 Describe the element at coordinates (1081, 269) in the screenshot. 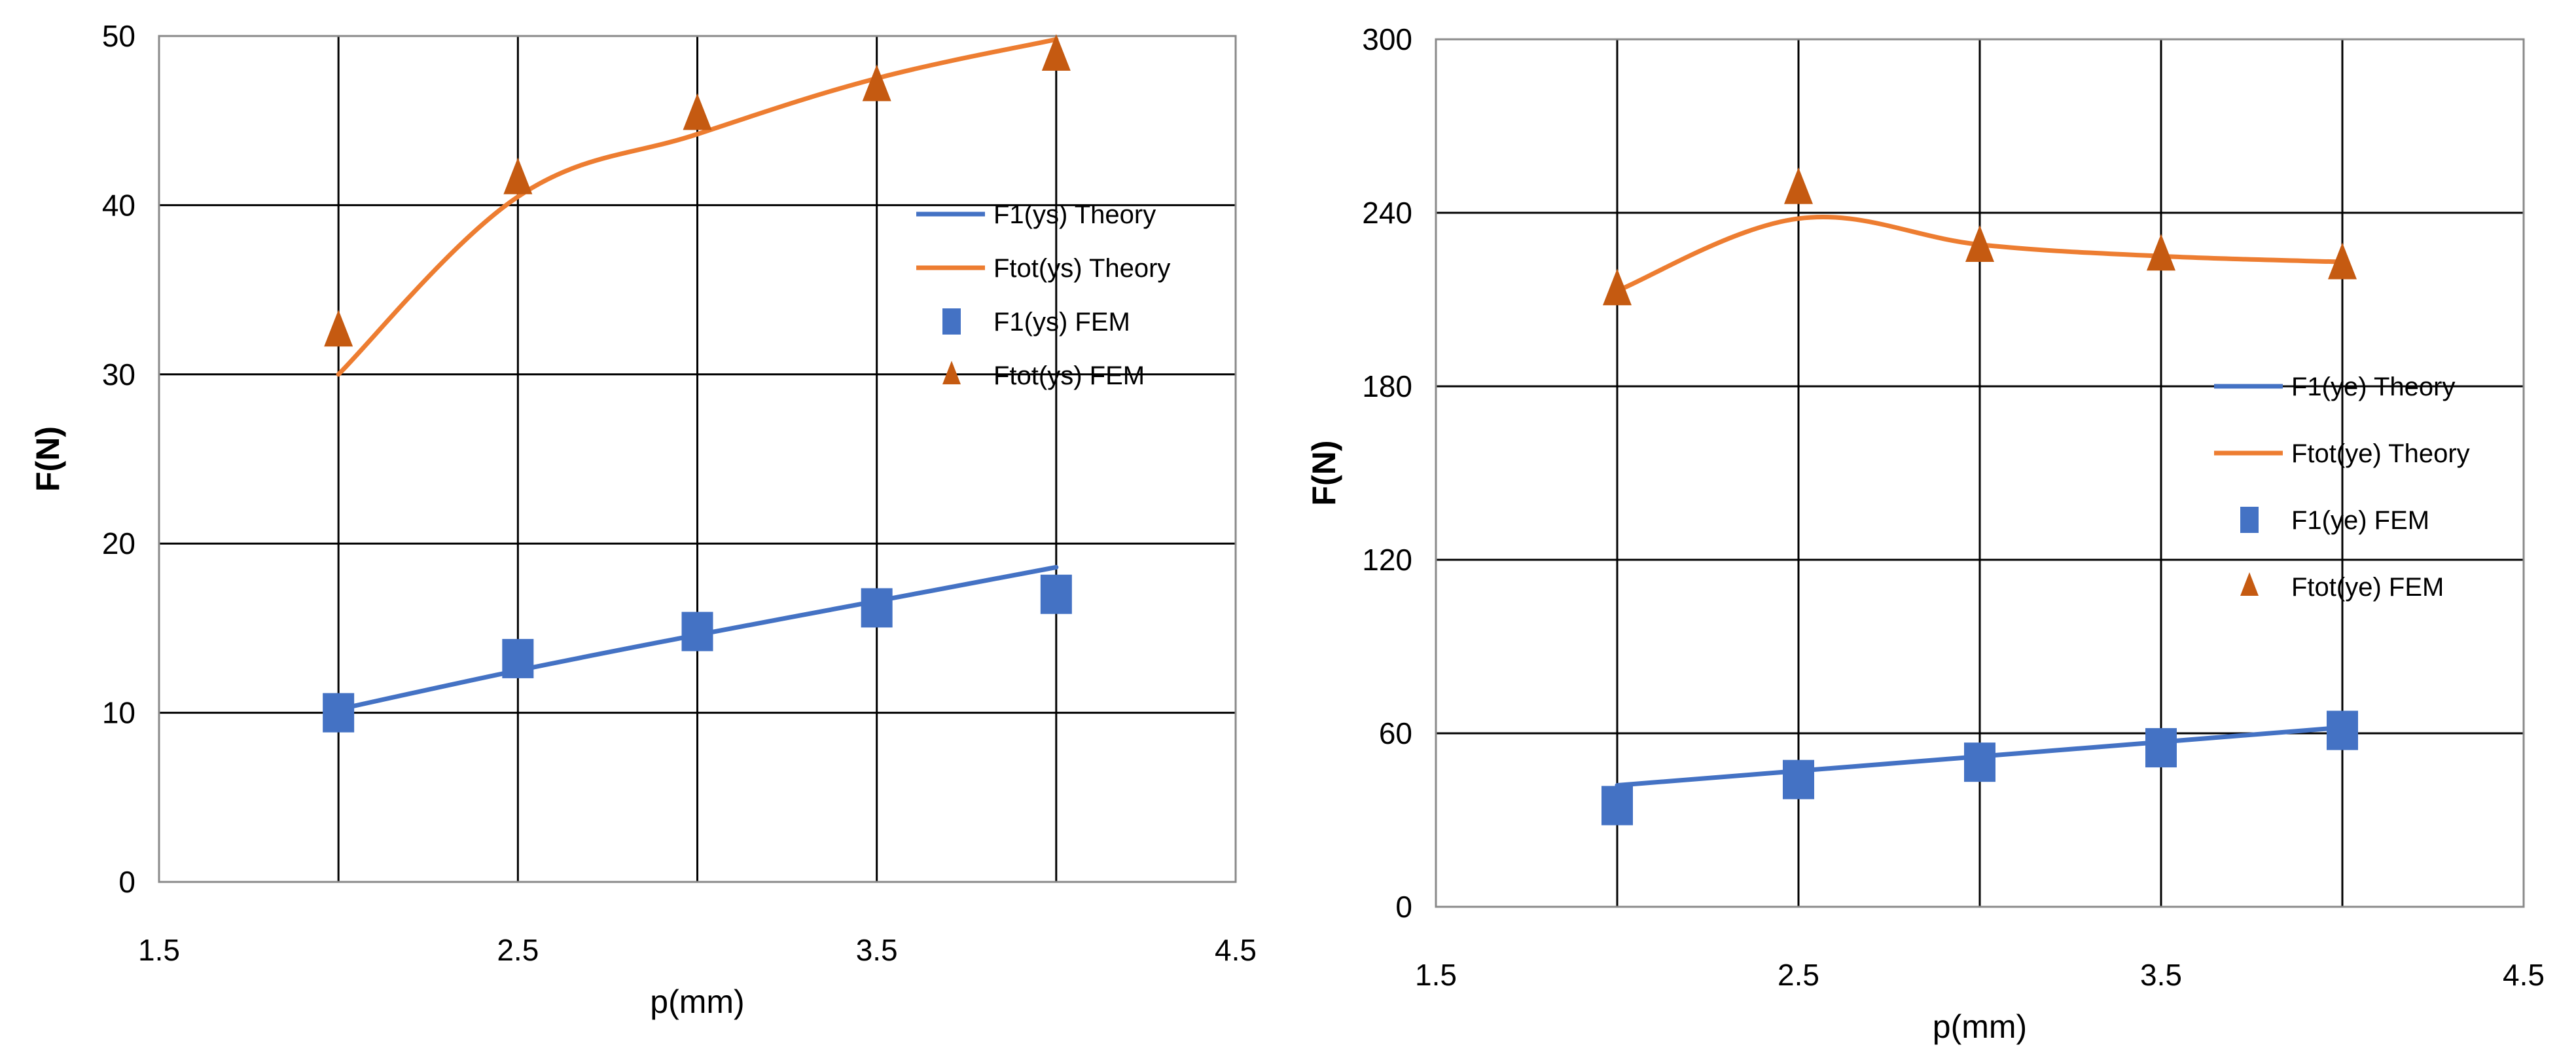

I see `legend-label: Ftot(ys) Theory` at that location.